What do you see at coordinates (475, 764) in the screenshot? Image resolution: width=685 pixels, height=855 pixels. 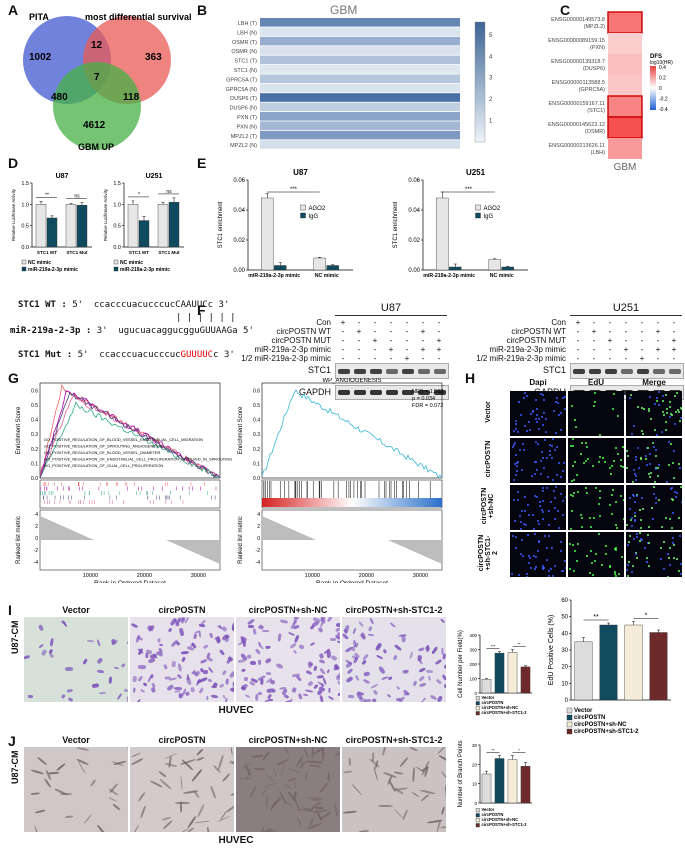 I see `chart-y-tick-label: 20` at bounding box center [475, 764].